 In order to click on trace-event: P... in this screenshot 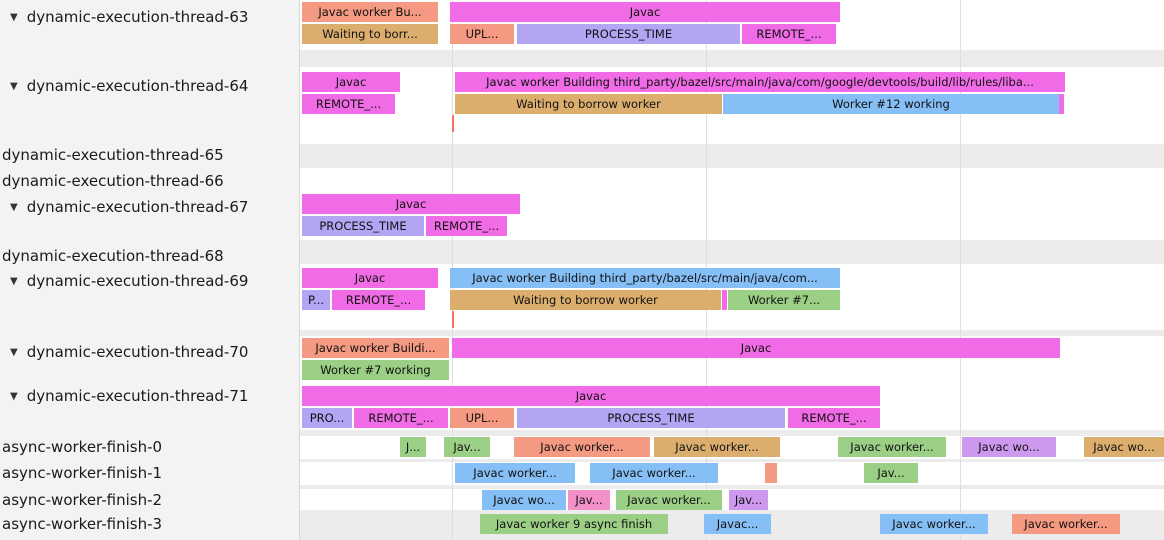, I will do `click(316, 300)`.